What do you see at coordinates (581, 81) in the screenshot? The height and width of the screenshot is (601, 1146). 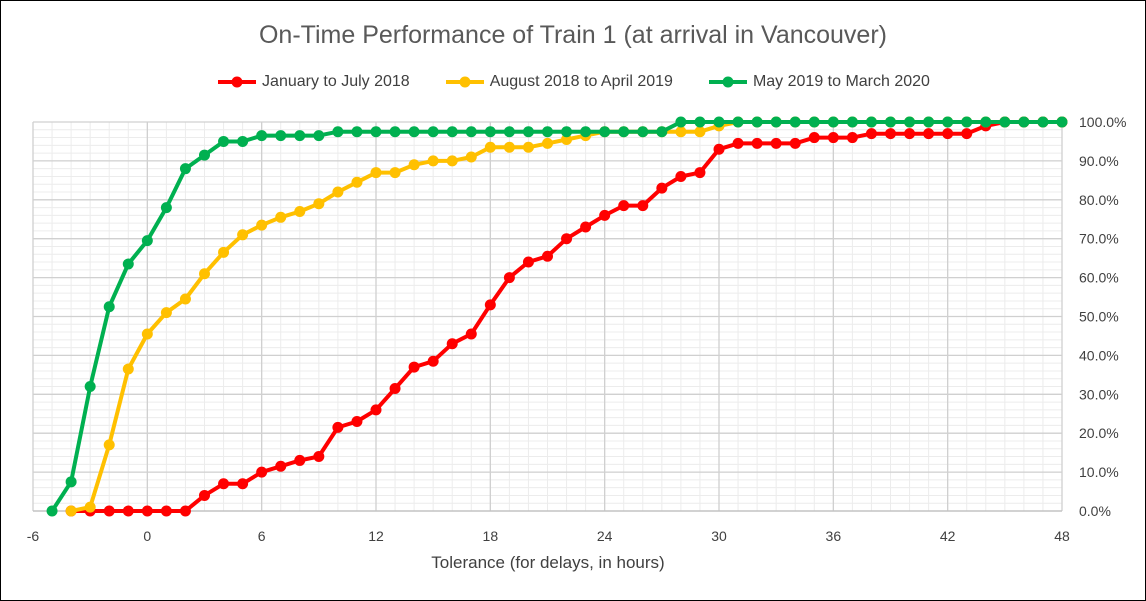 I see `legend-label-series-2: August 2018 to April 2019` at bounding box center [581, 81].